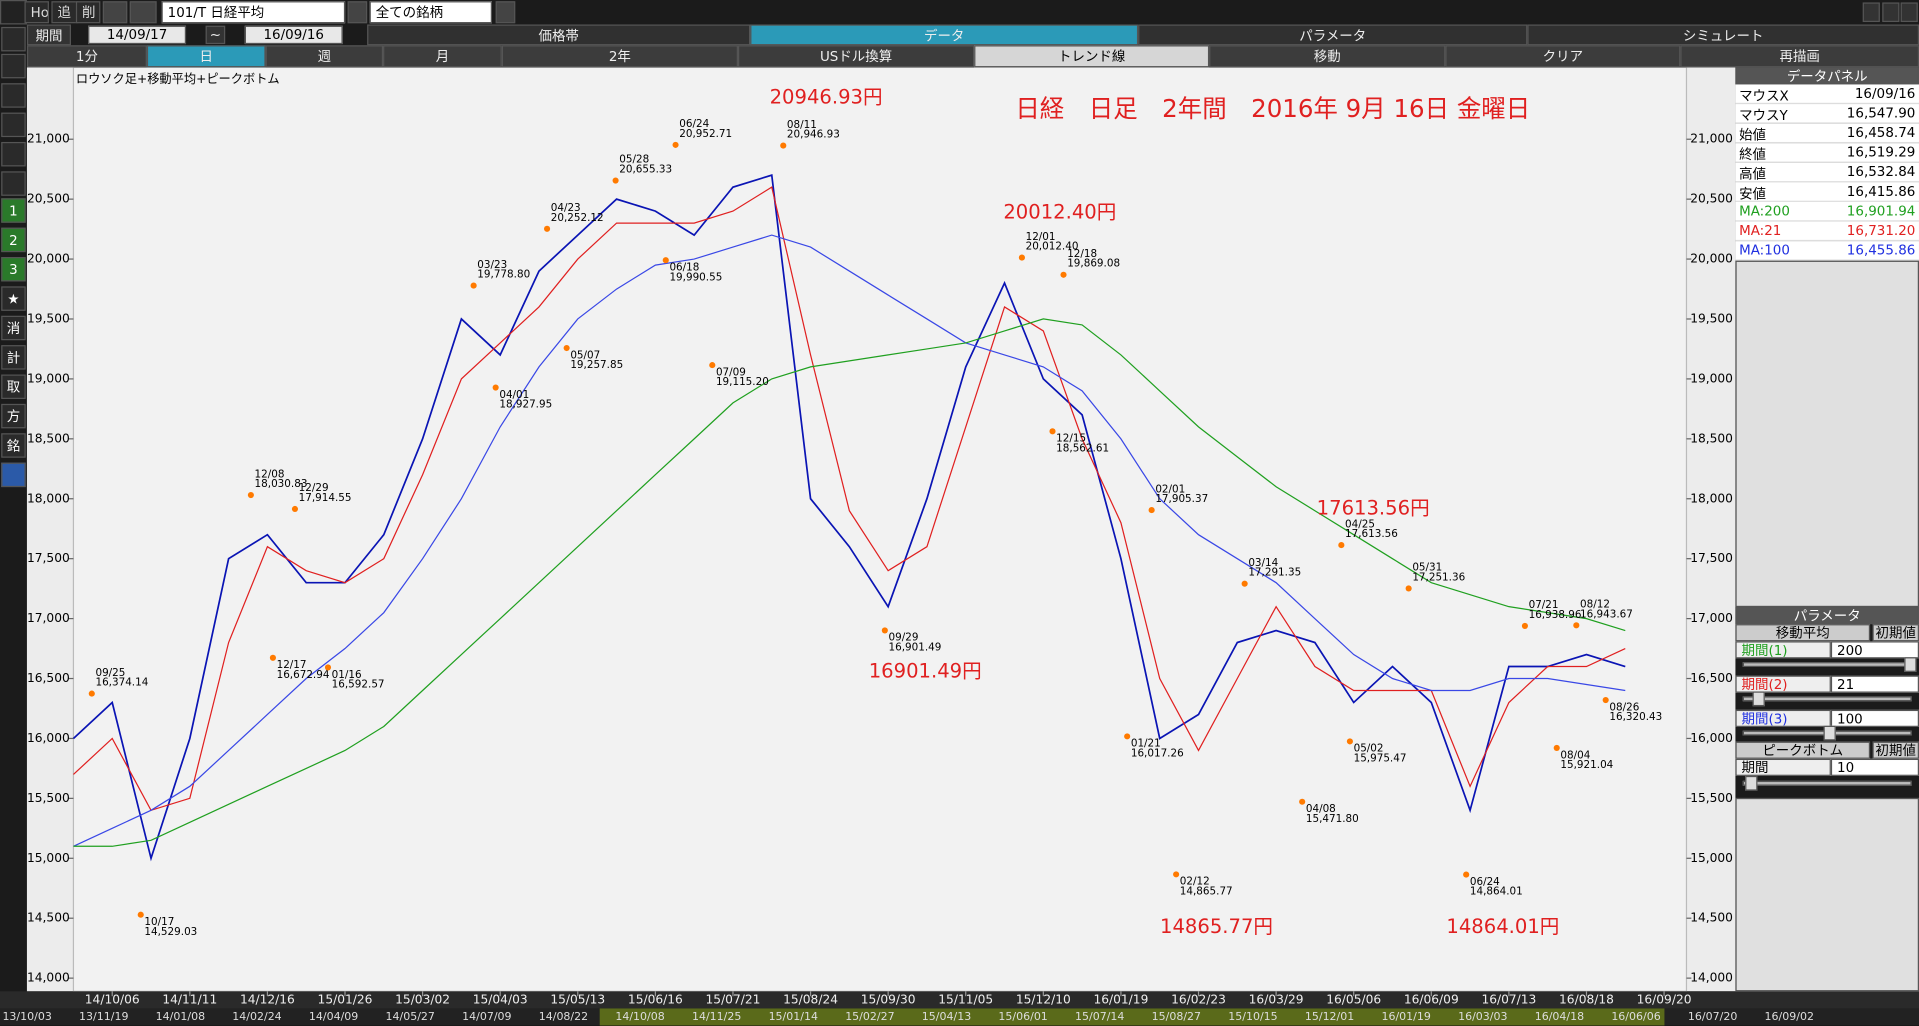  Describe the element at coordinates (944, 35) in the screenshot. I see `tab: データ` at that location.